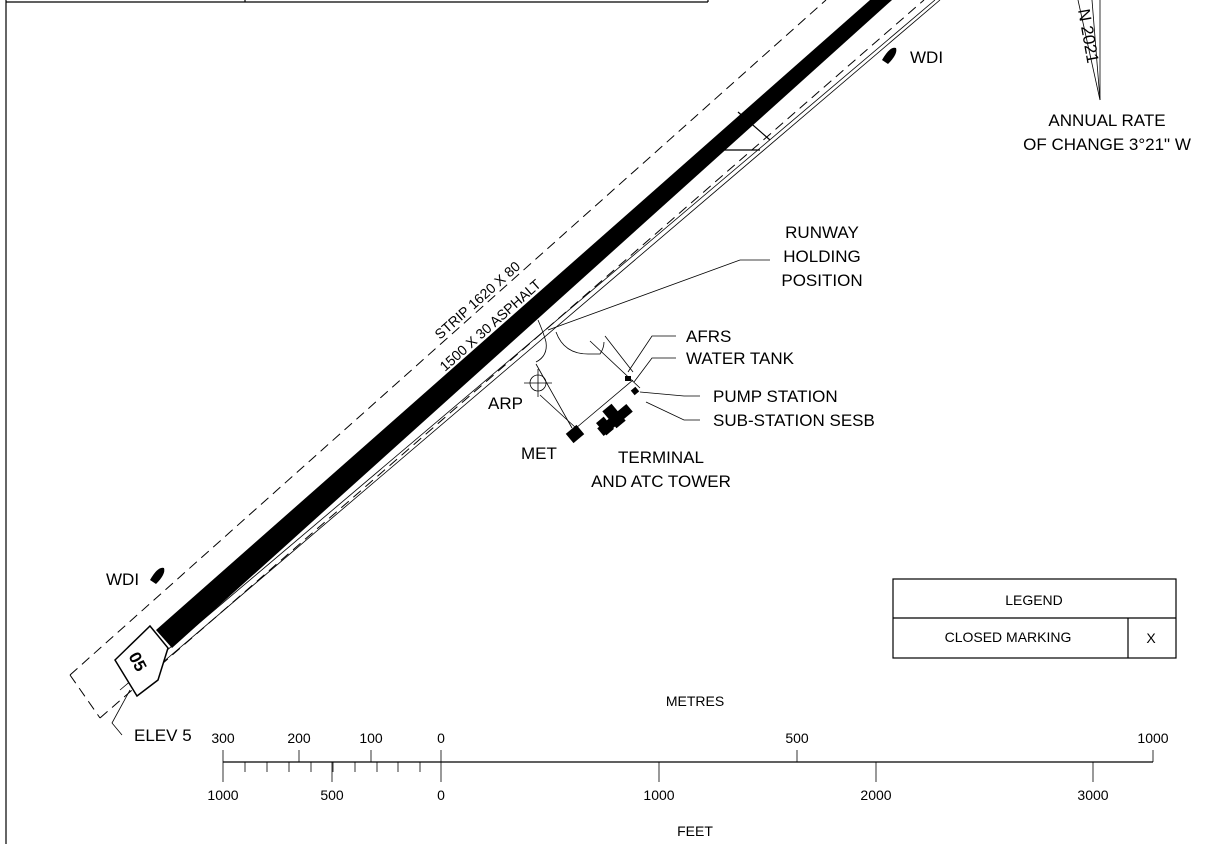 The height and width of the screenshot is (844, 1206). I want to click on afrs-label: AFRS, so click(708, 336).